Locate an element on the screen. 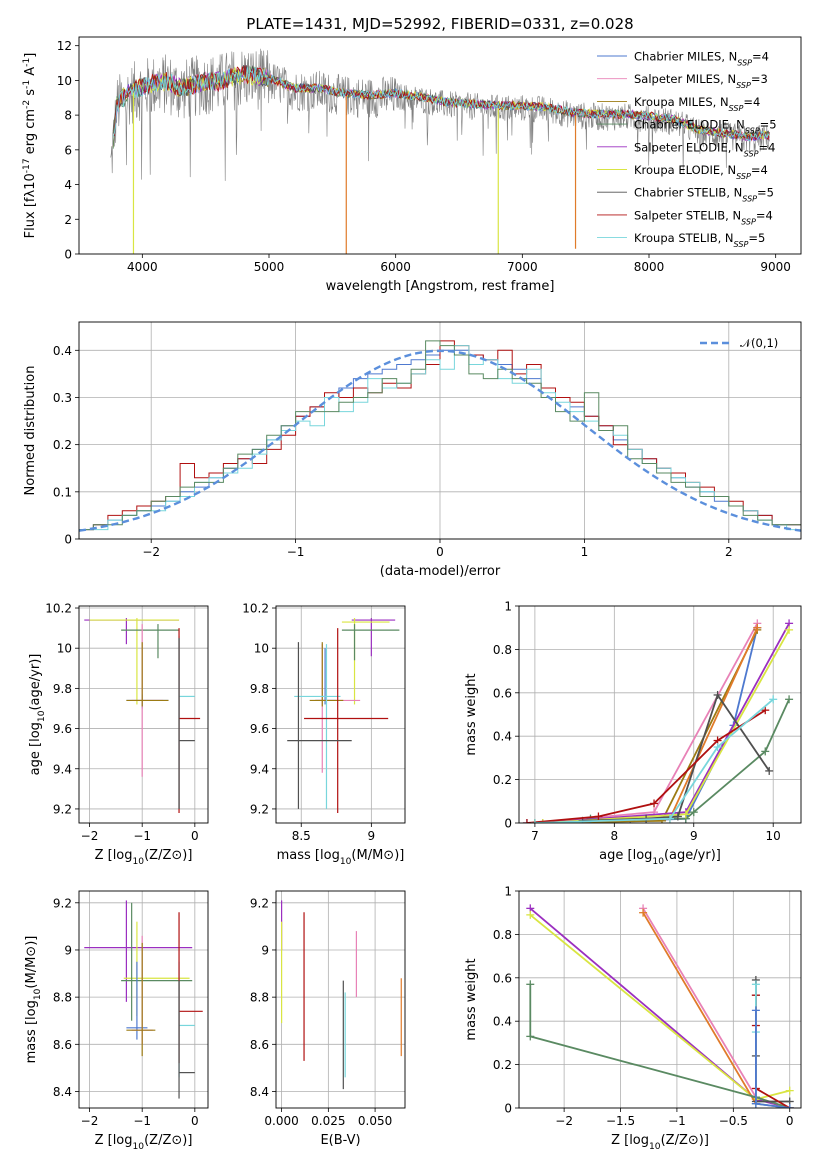  y-tick-label: 8.6 is located at coordinates (62, 1045).